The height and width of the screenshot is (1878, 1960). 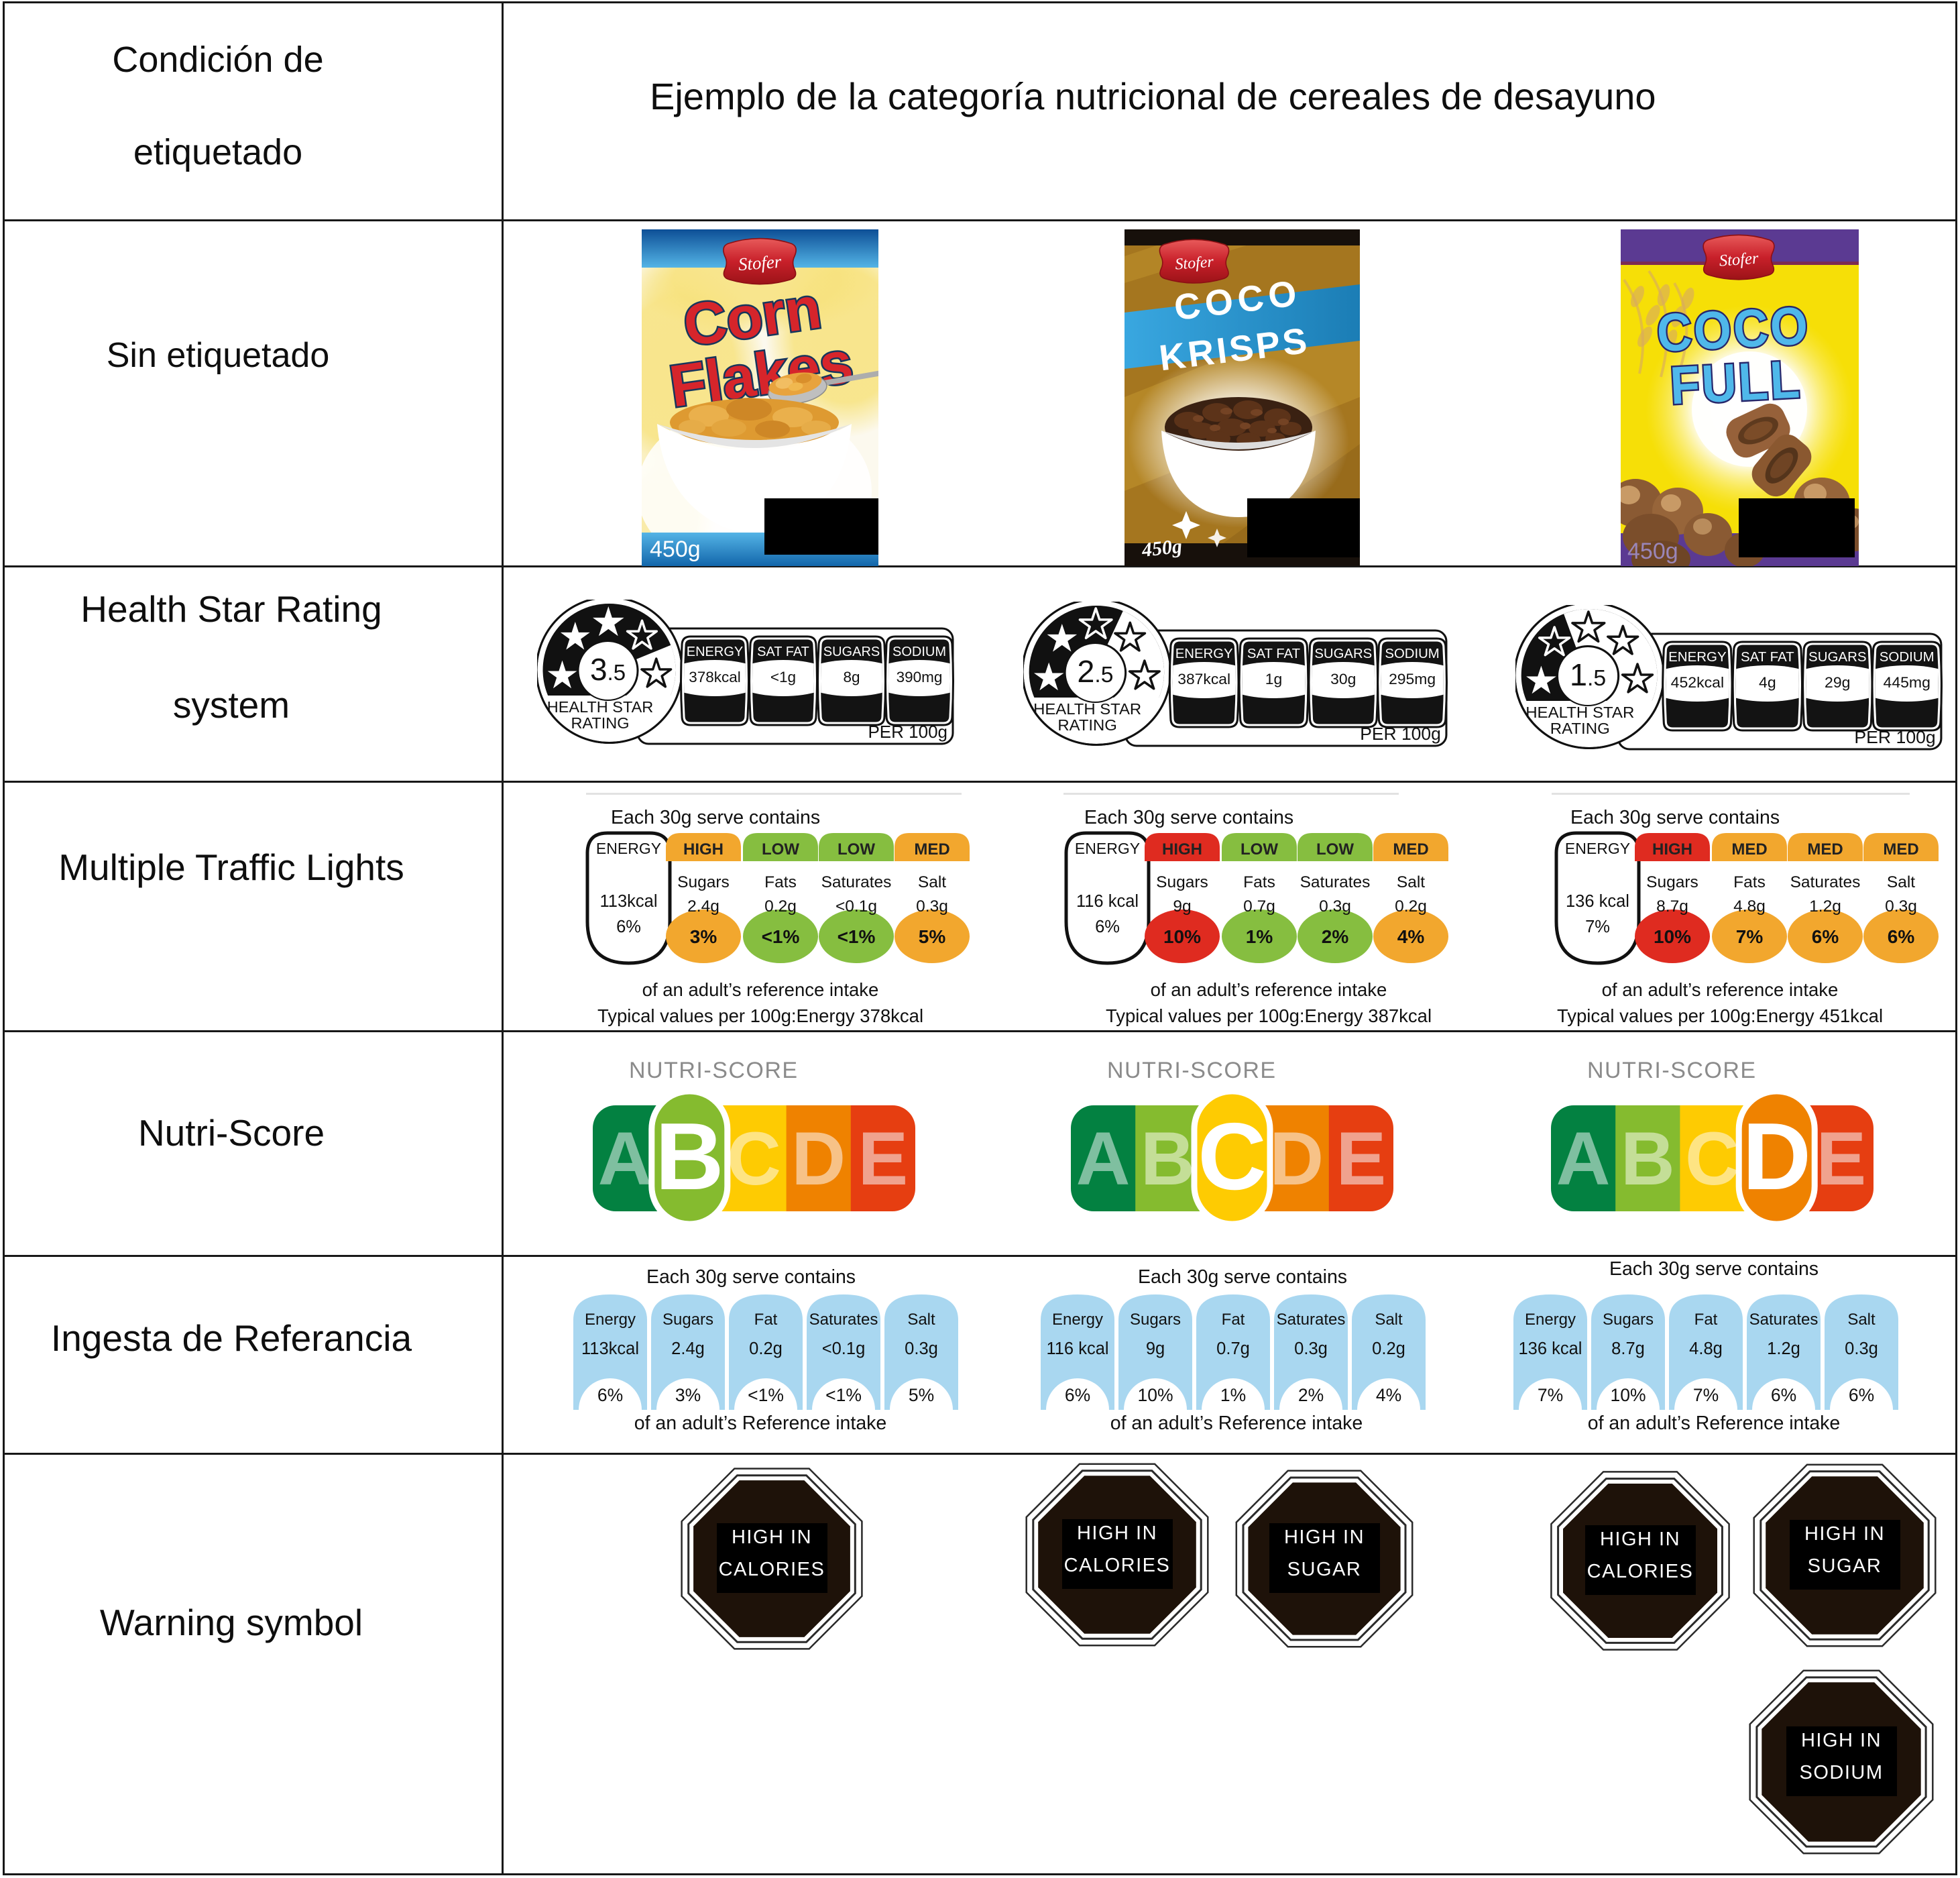 I want to click on svg-text: 1g, so click(x=1273, y=678).